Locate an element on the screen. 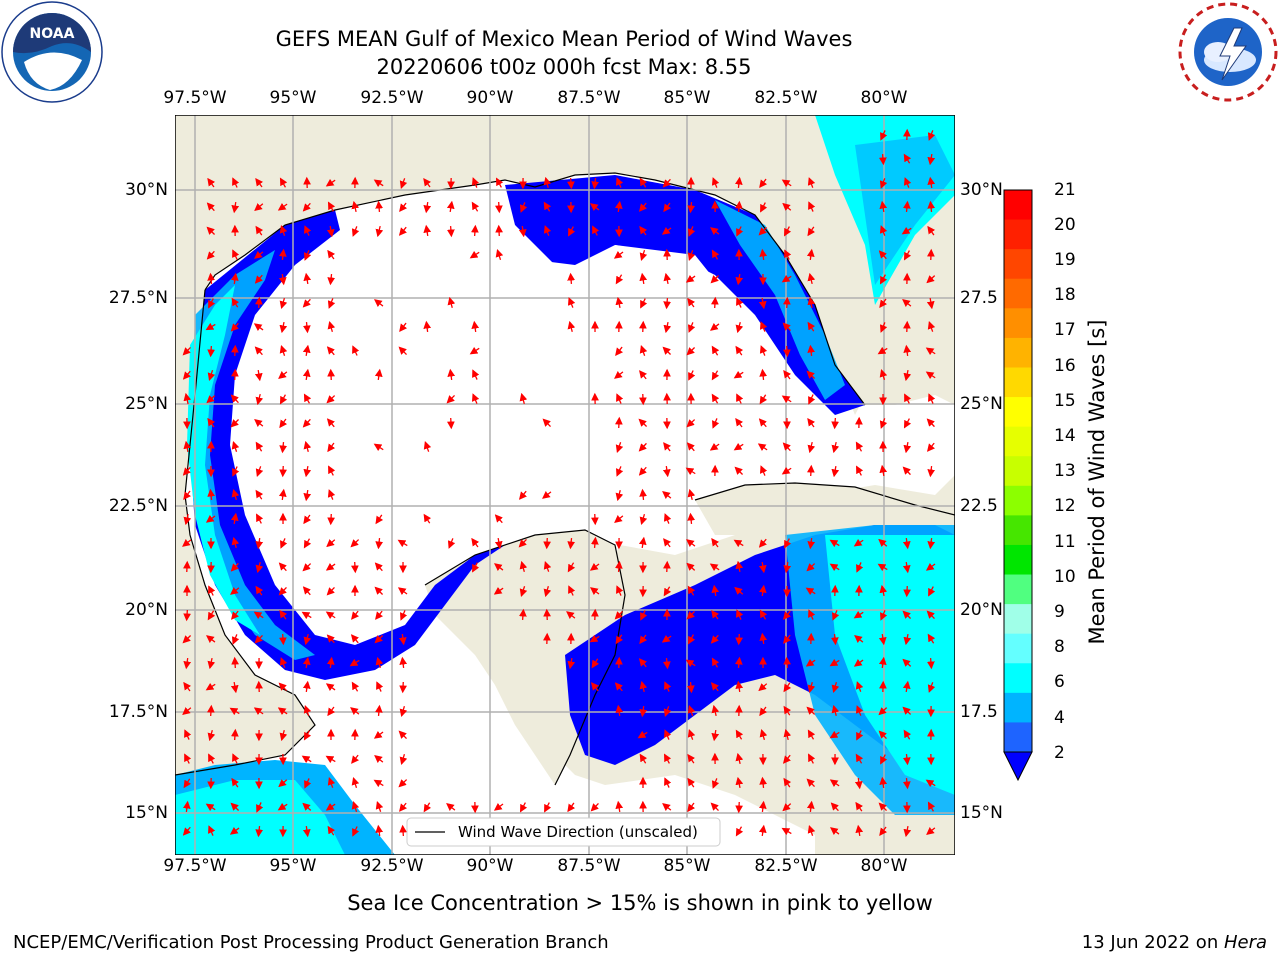 The width and height of the screenshot is (1280, 960). lon-tick-bottom: 85°W is located at coordinates (687, 866).